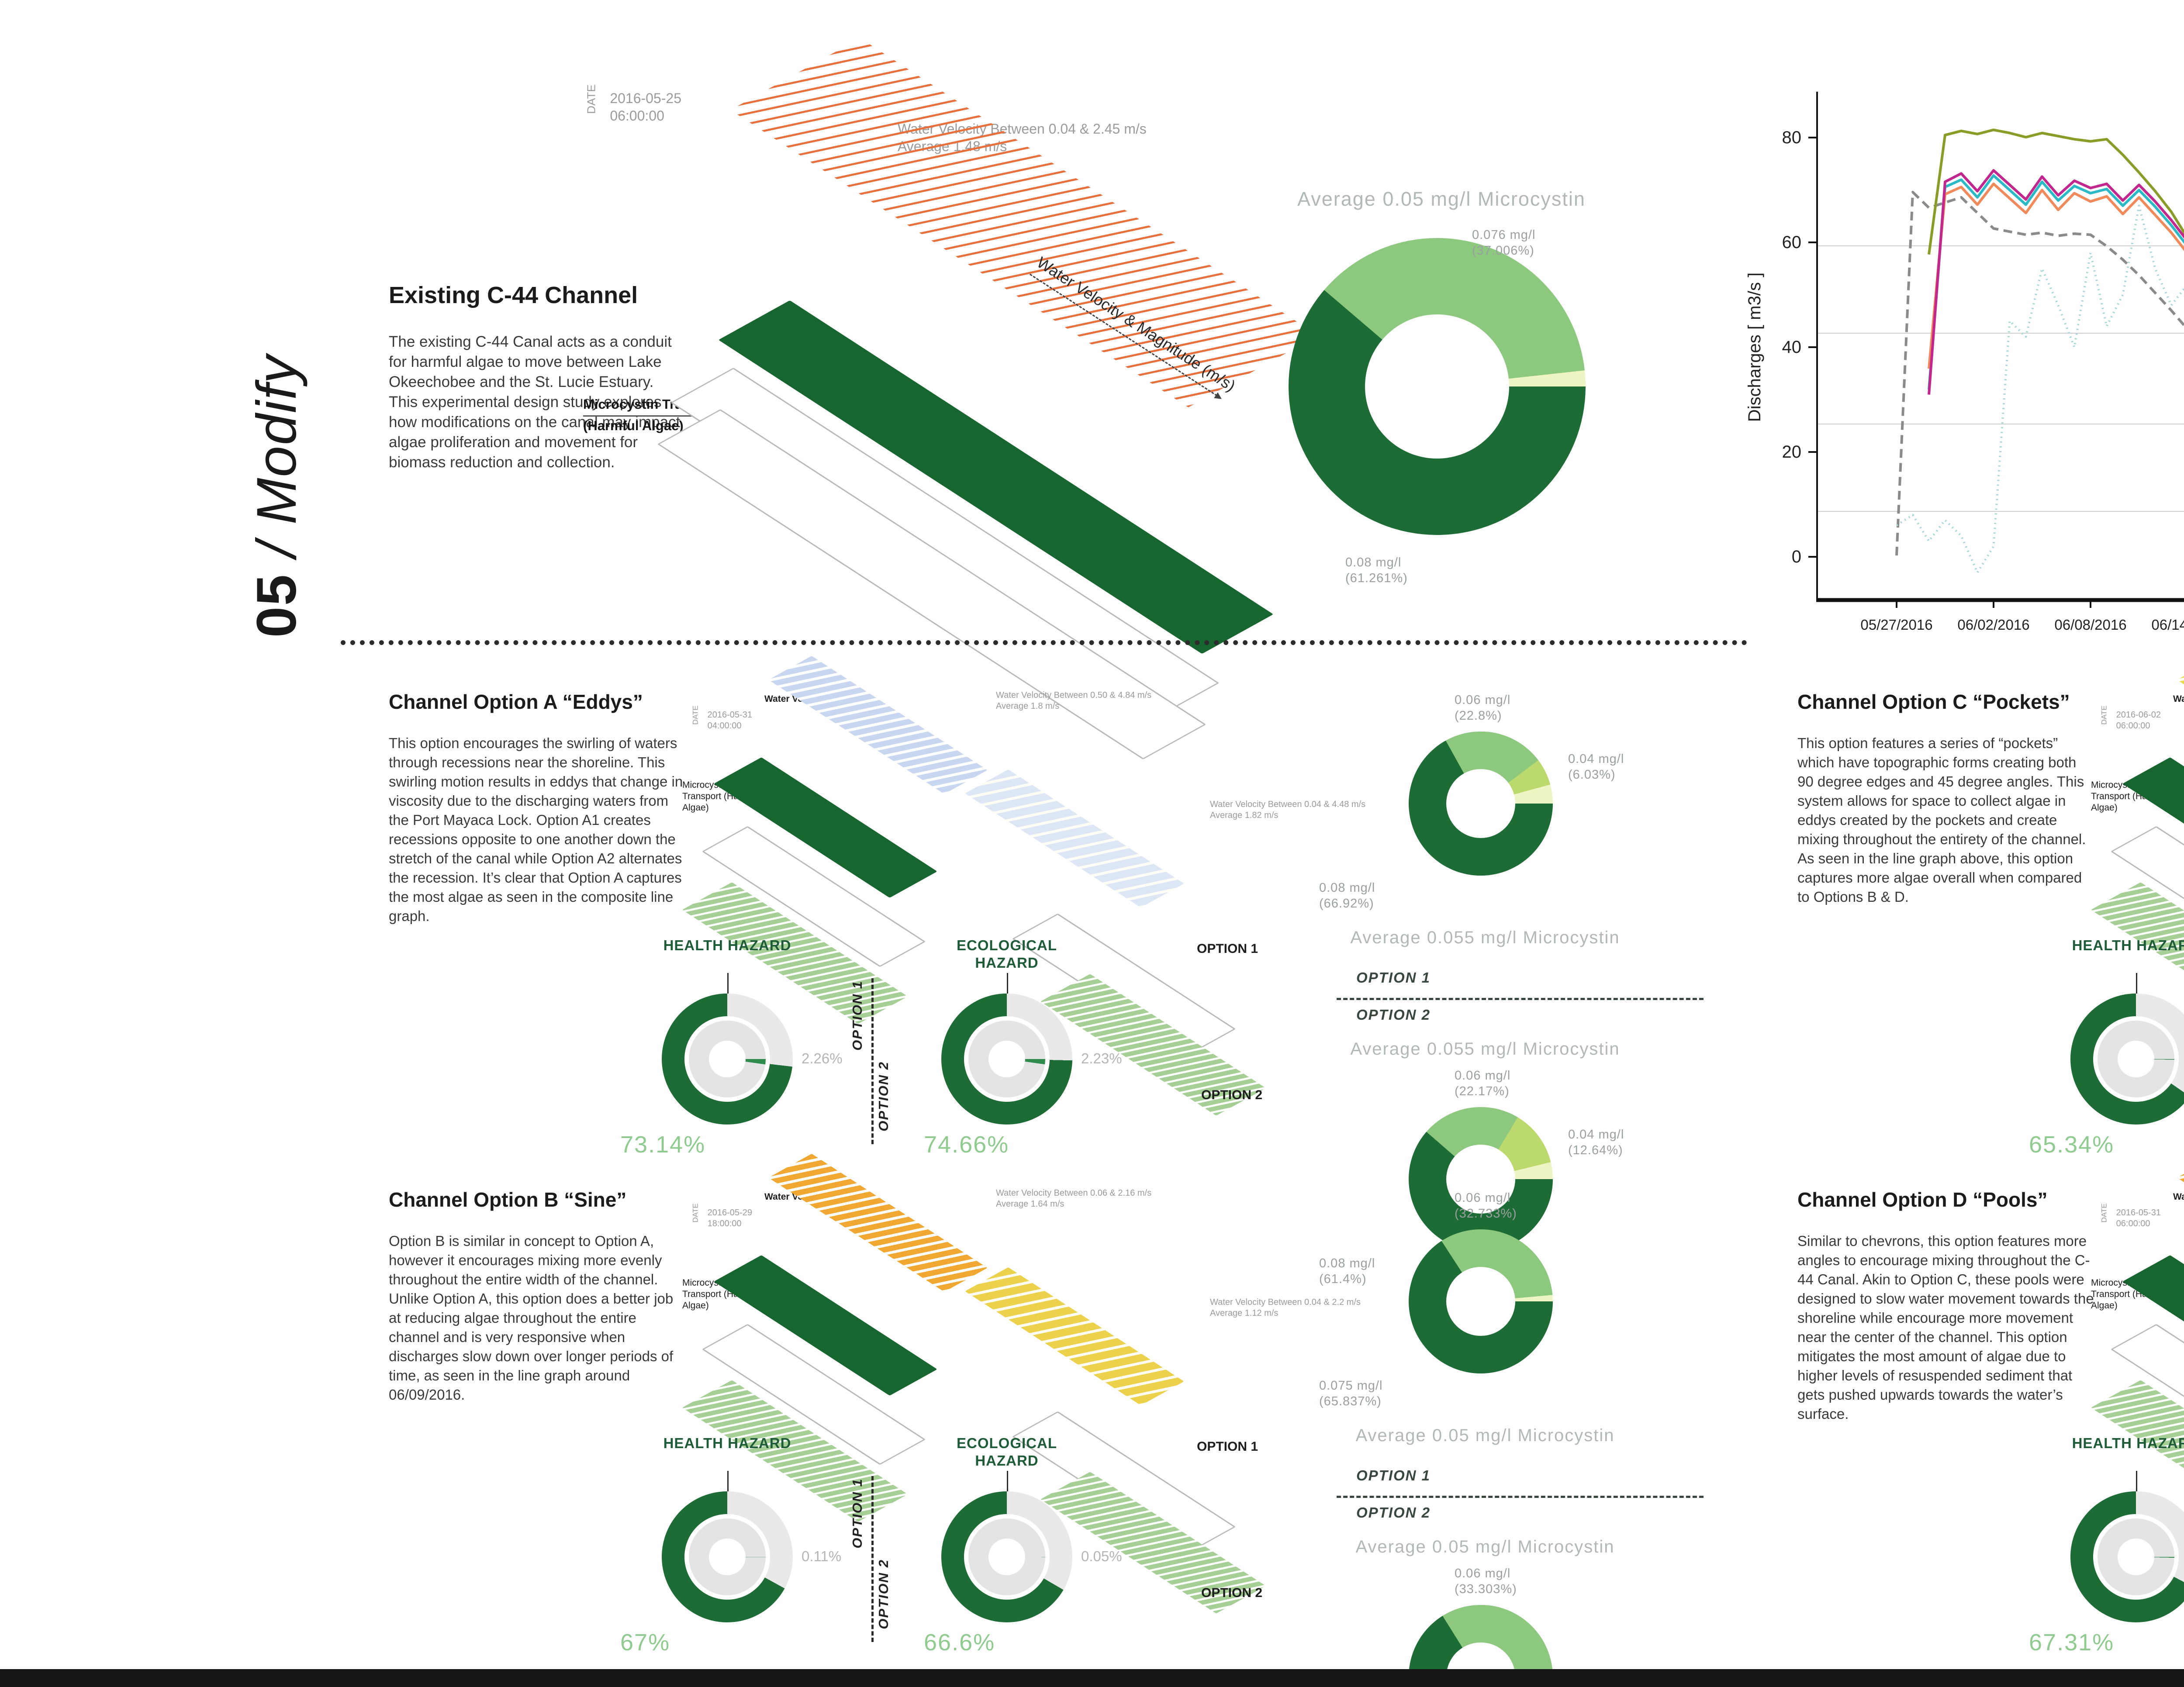 The width and height of the screenshot is (2184, 1687). What do you see at coordinates (1006, 1059) in the screenshot?
I see `eco-hazard-donut` at bounding box center [1006, 1059].